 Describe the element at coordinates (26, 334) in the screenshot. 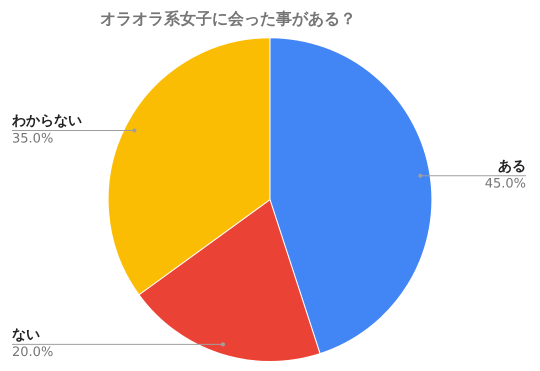

I see `slice-label: ない` at that location.